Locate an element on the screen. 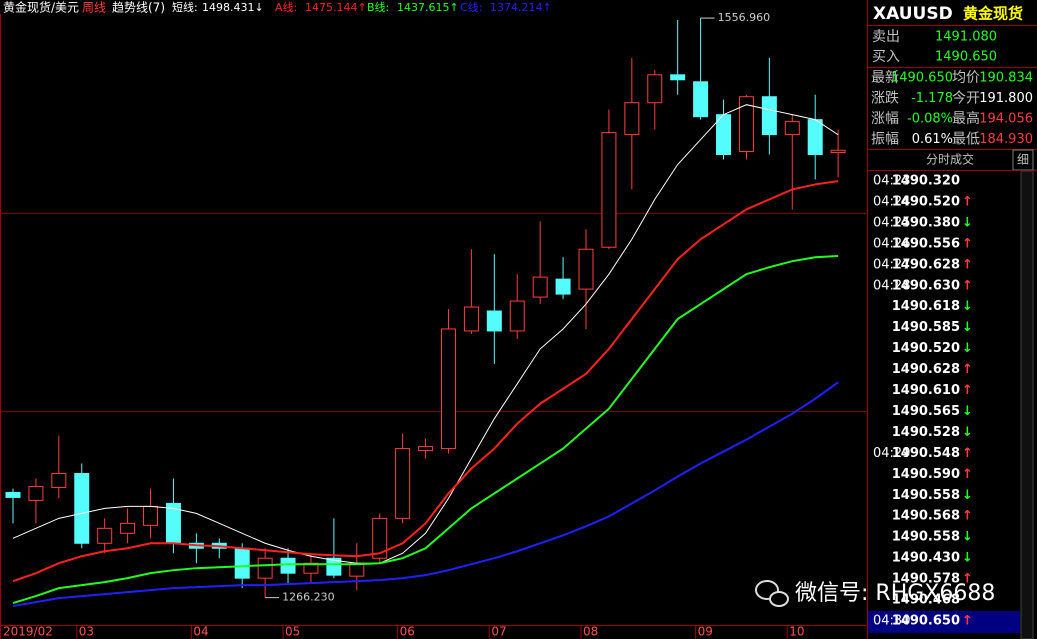  quote-label: 卖出 is located at coordinates (886, 37).